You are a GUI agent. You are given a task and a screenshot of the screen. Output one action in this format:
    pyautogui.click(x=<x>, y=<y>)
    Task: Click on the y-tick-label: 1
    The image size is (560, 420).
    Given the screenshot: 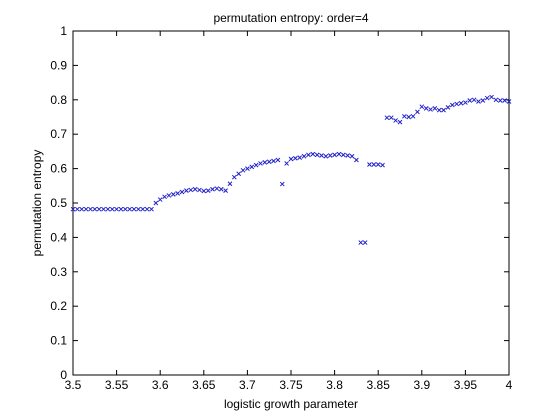 What is the action you would take?
    pyautogui.click(x=63, y=31)
    